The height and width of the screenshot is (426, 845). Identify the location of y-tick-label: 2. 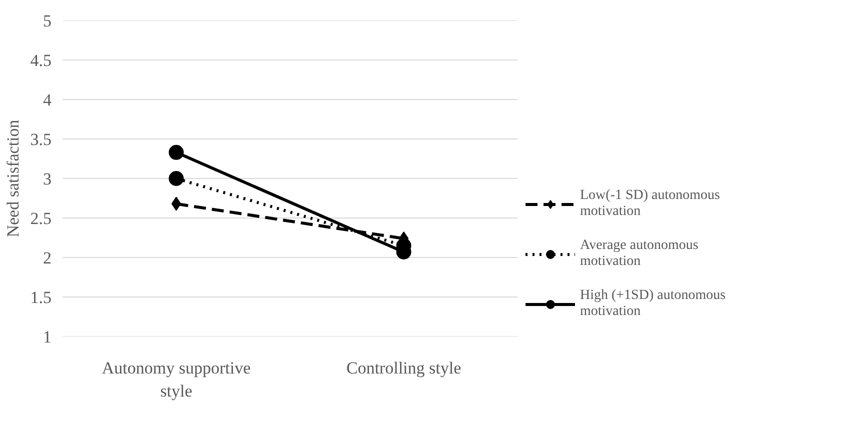
(47, 258).